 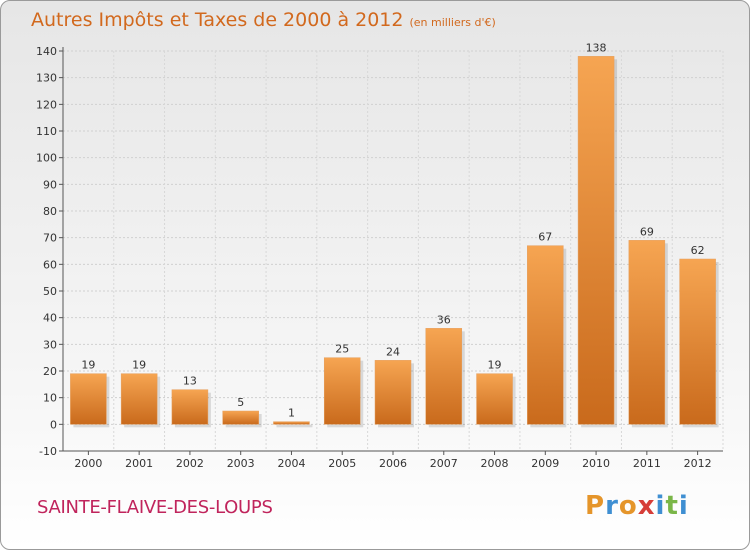 What do you see at coordinates (50, 238) in the screenshot?
I see `y-tick-label: 70` at bounding box center [50, 238].